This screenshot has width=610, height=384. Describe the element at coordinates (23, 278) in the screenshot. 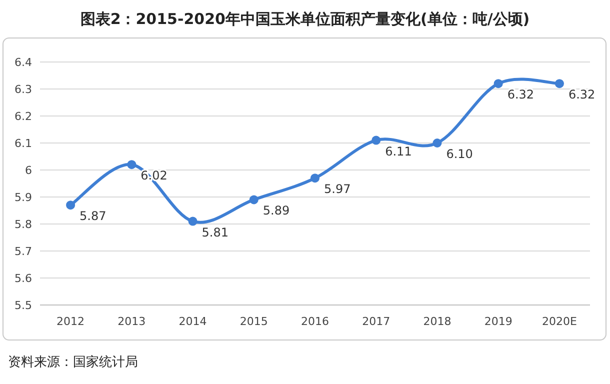

I see `y-tick-label: 5.6` at that location.